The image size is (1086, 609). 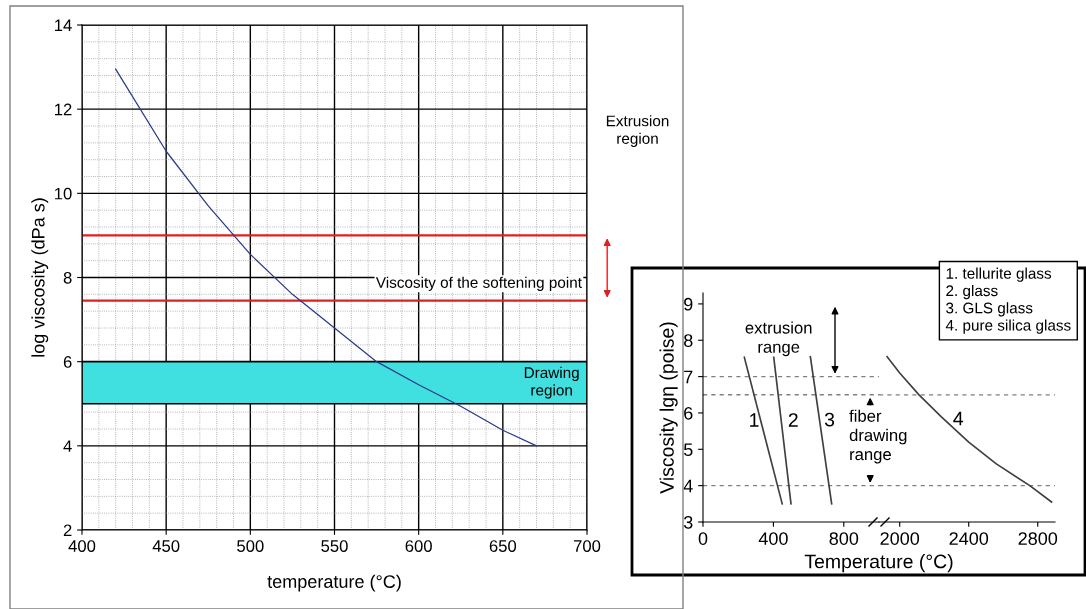 I want to click on x-tick-label: 2800, so click(x=1038, y=538).